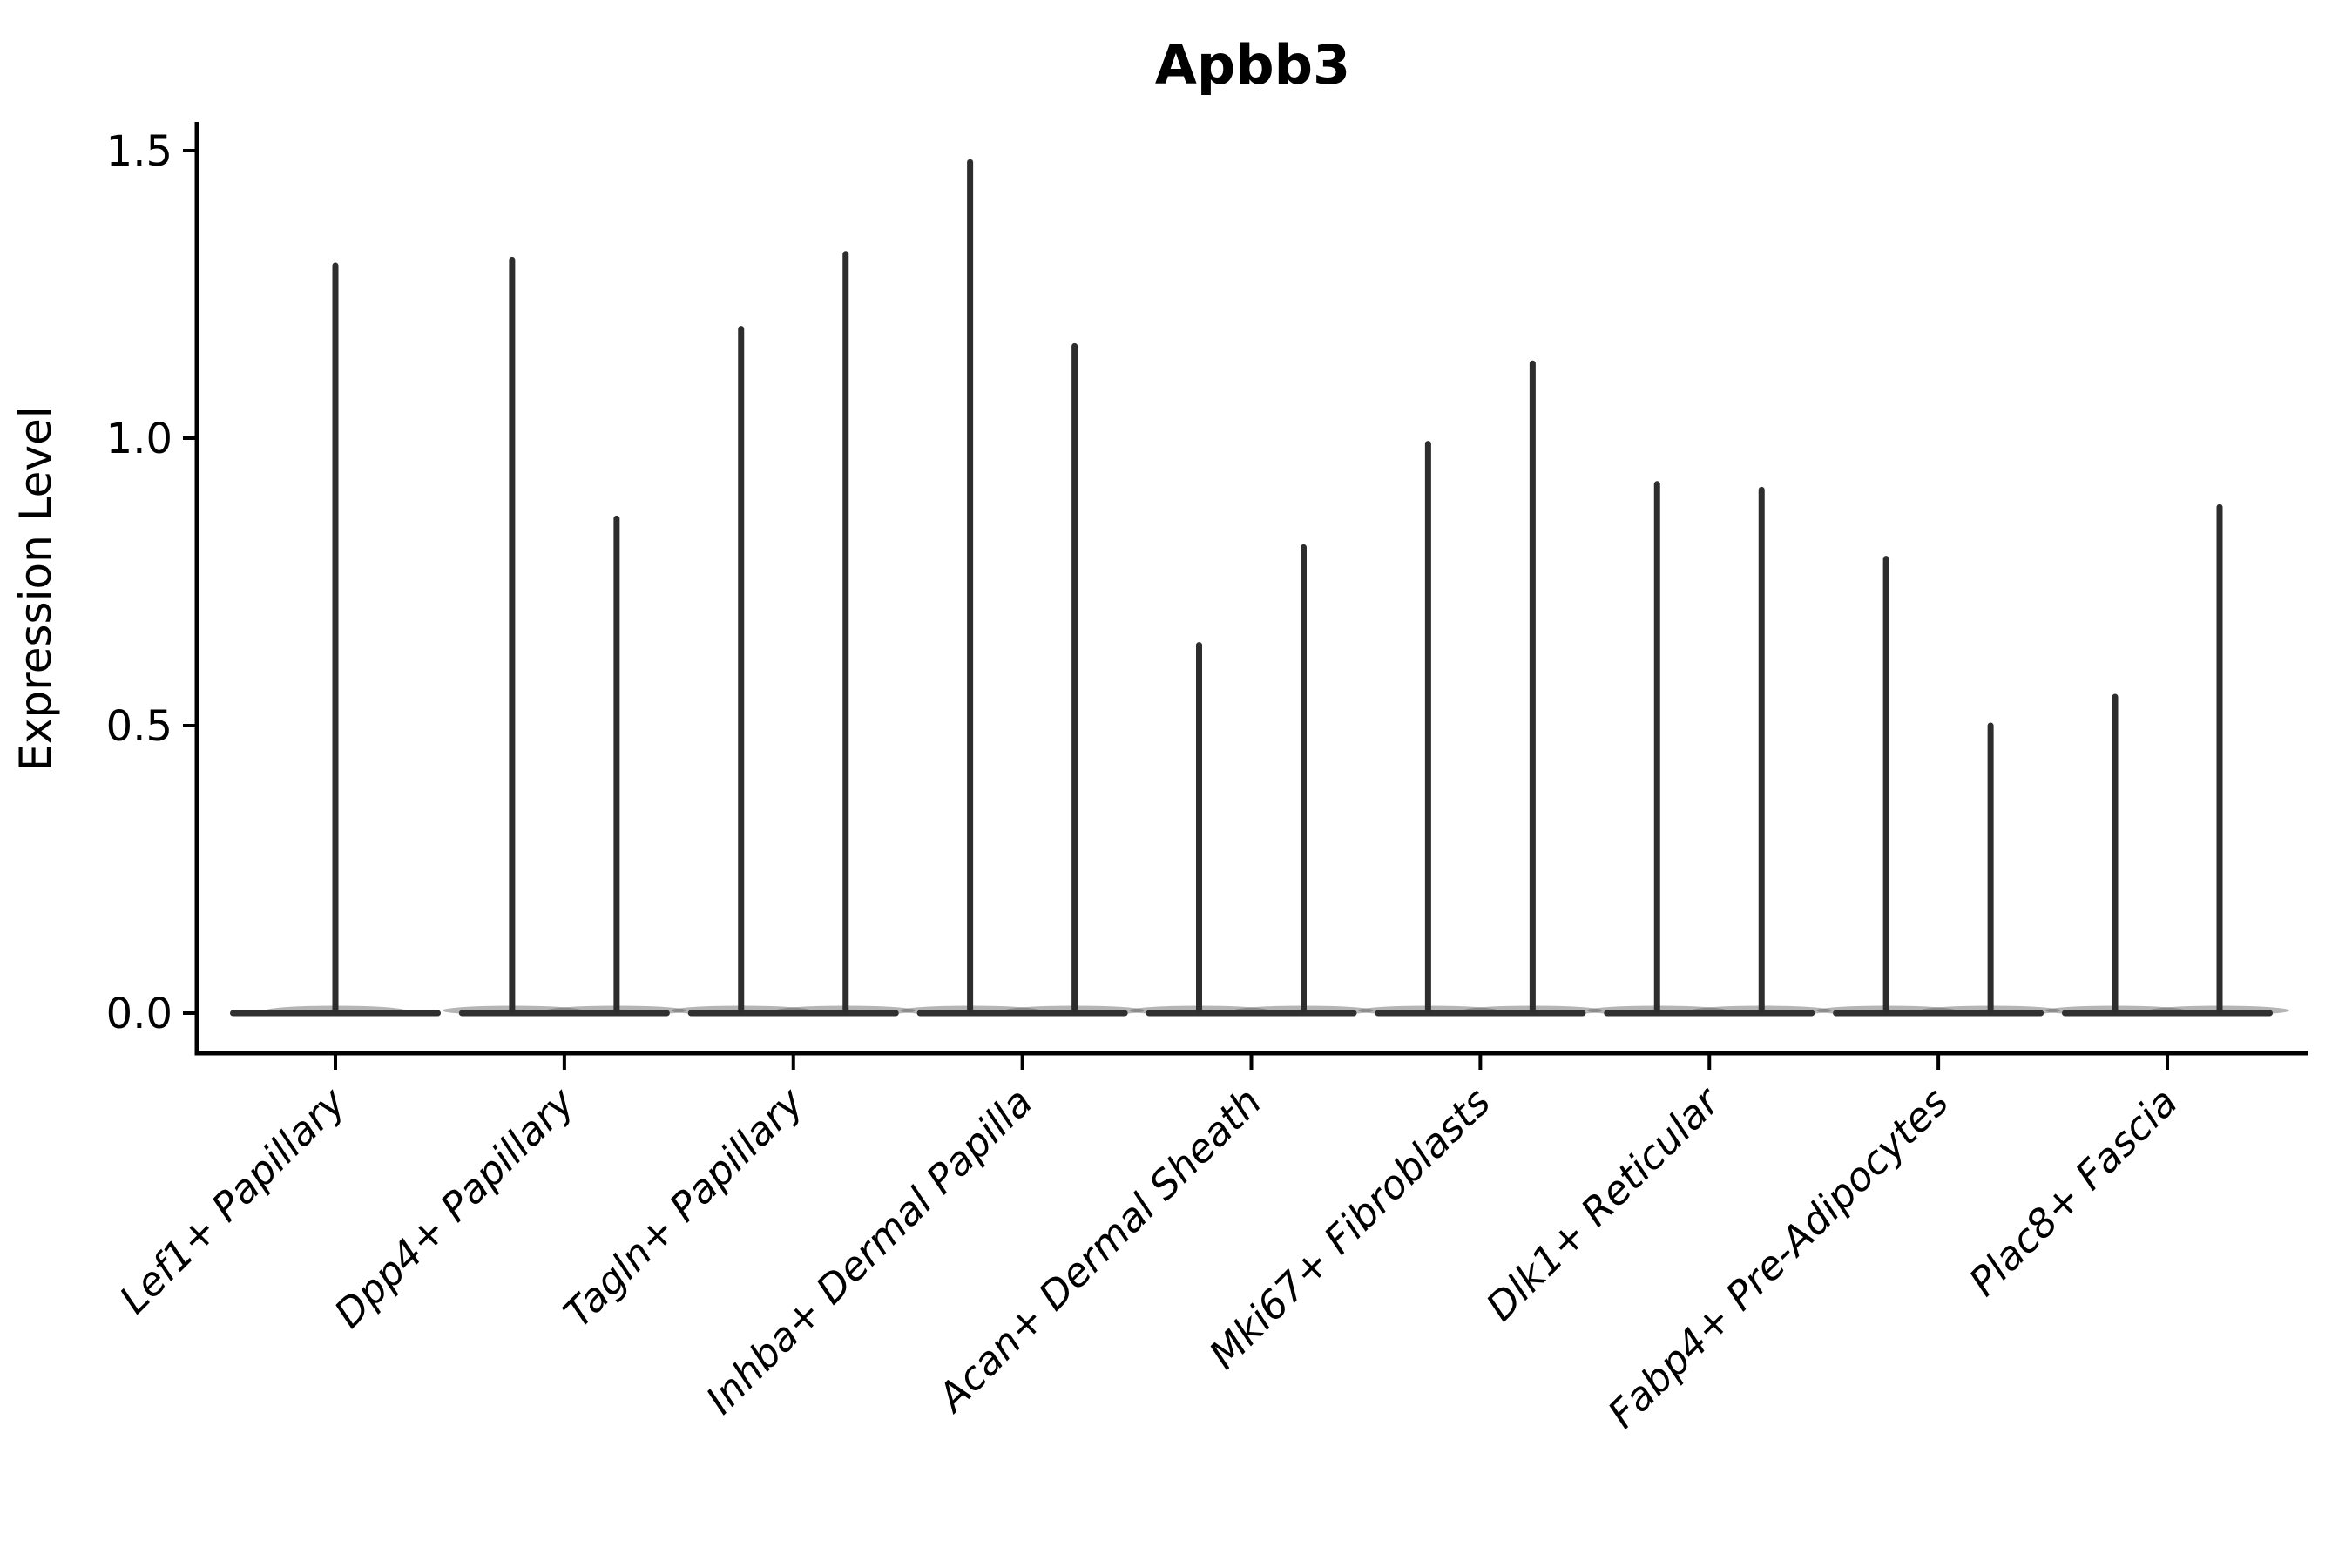 This screenshot has width=2352, height=1568. What do you see at coordinates (684, 1207) in the screenshot?
I see `x-tick-label: Tagln+ Papillary` at bounding box center [684, 1207].